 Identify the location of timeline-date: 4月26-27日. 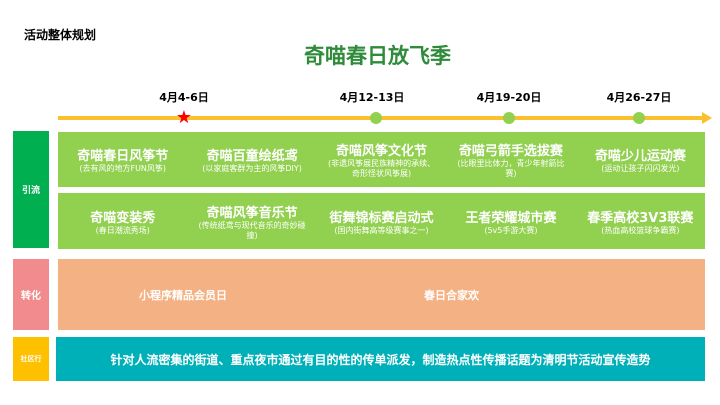
(639, 97).